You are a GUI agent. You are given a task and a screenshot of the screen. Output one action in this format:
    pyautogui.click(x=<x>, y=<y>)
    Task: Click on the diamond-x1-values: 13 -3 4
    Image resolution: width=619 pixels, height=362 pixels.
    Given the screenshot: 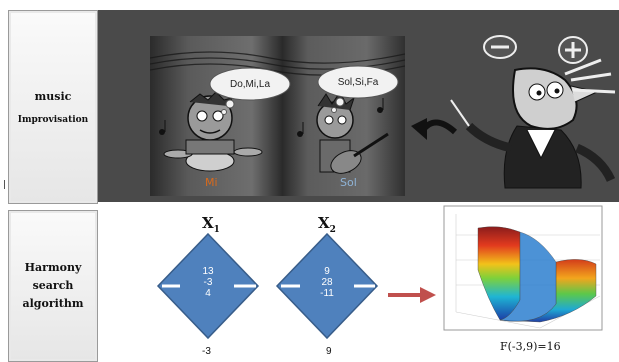 What is the action you would take?
    pyautogui.click(x=208, y=282)
    